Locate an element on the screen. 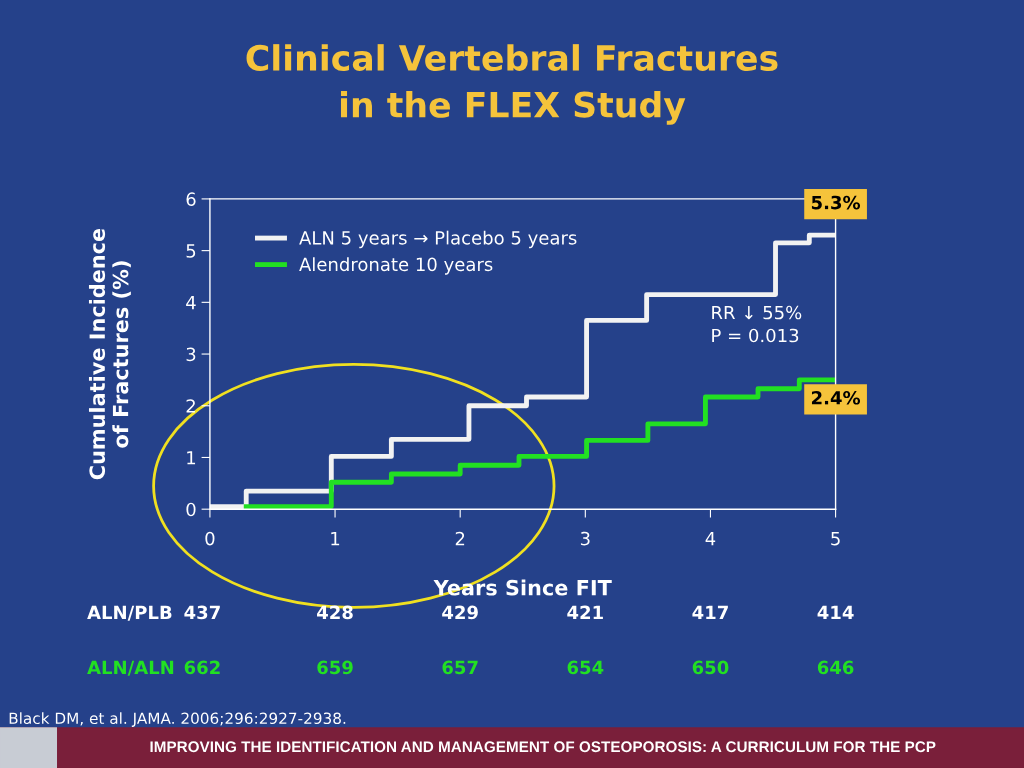  annotation: 5.3% is located at coordinates (836, 202).